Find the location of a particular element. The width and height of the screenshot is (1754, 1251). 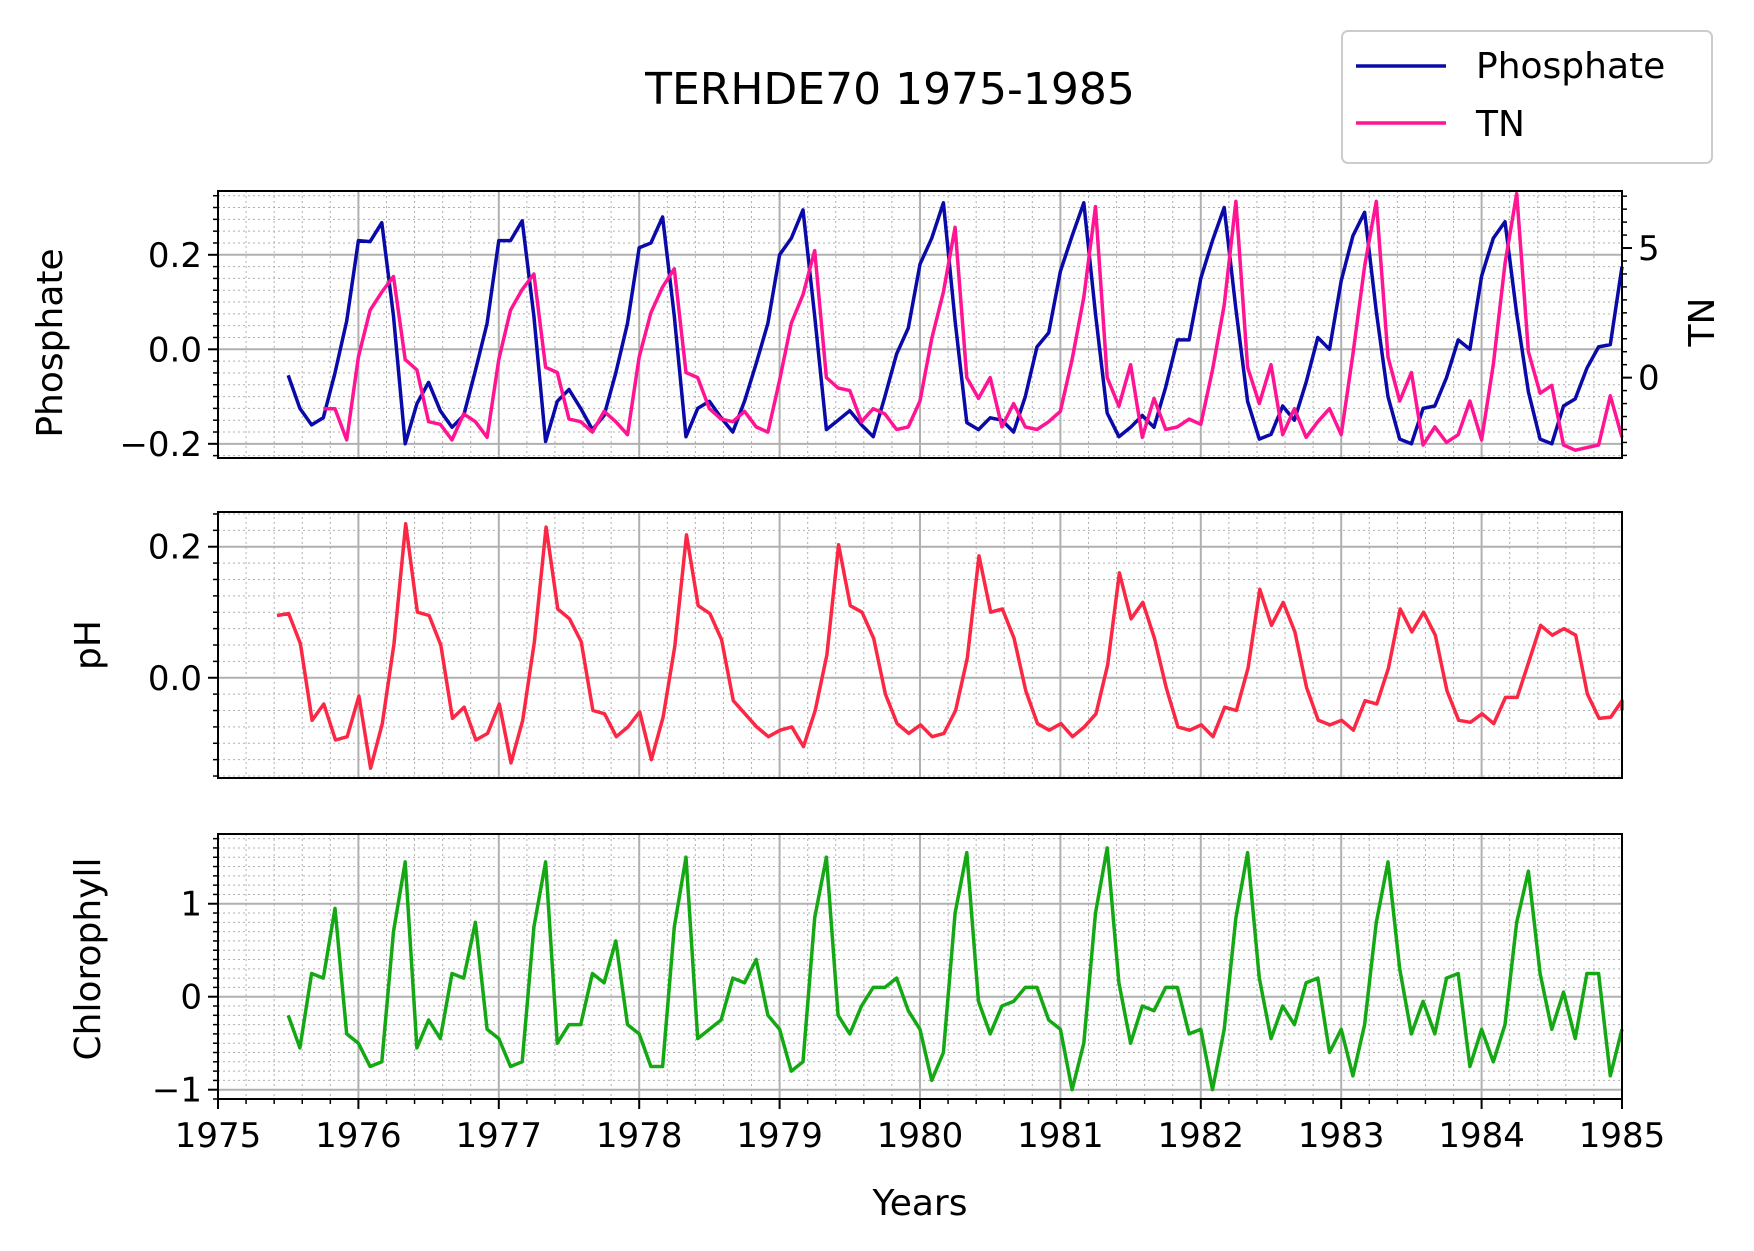

xtick-label: 1979 is located at coordinates (779, 1136).